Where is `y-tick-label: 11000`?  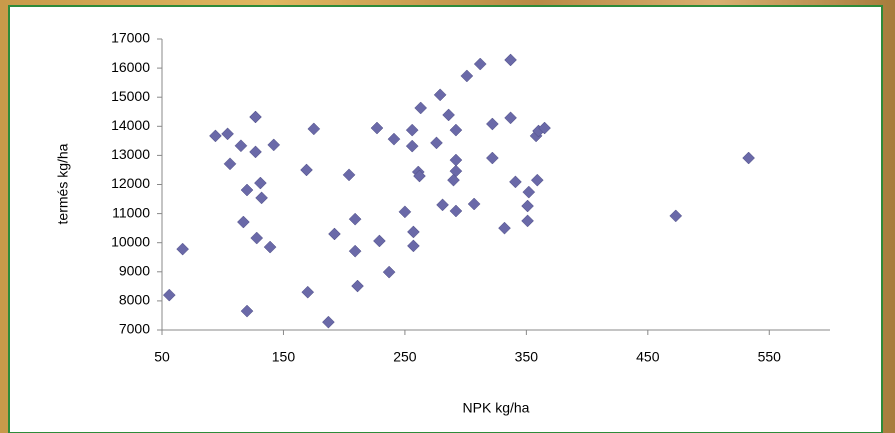 y-tick-label: 11000 is located at coordinates (131, 212).